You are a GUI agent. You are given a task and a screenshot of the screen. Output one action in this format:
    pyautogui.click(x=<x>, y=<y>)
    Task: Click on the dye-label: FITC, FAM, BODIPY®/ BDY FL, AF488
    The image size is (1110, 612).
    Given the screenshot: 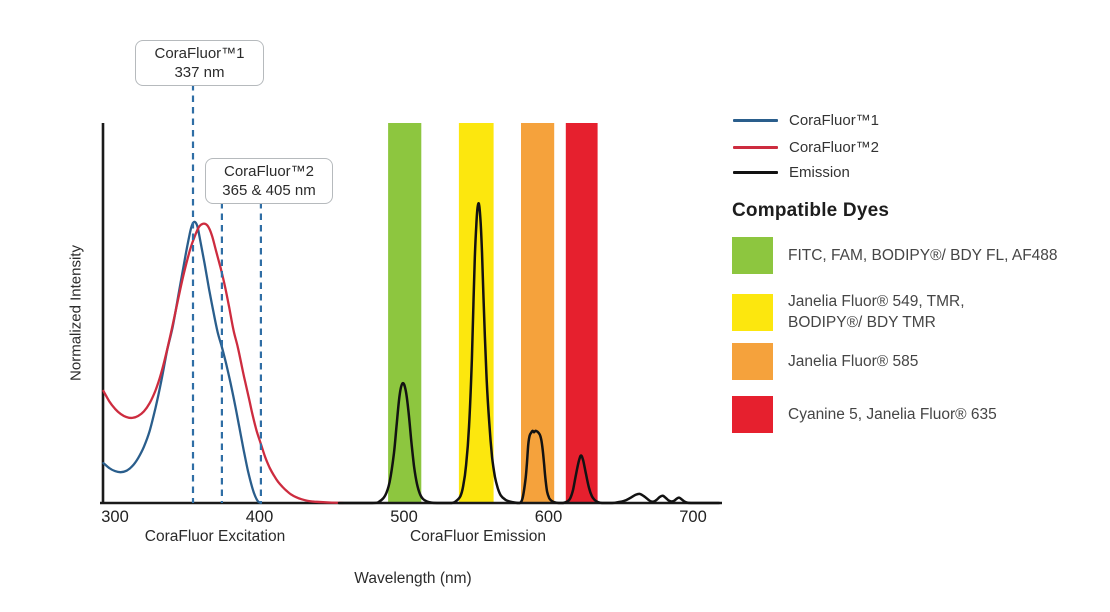 What is the action you would take?
    pyautogui.click(x=923, y=255)
    